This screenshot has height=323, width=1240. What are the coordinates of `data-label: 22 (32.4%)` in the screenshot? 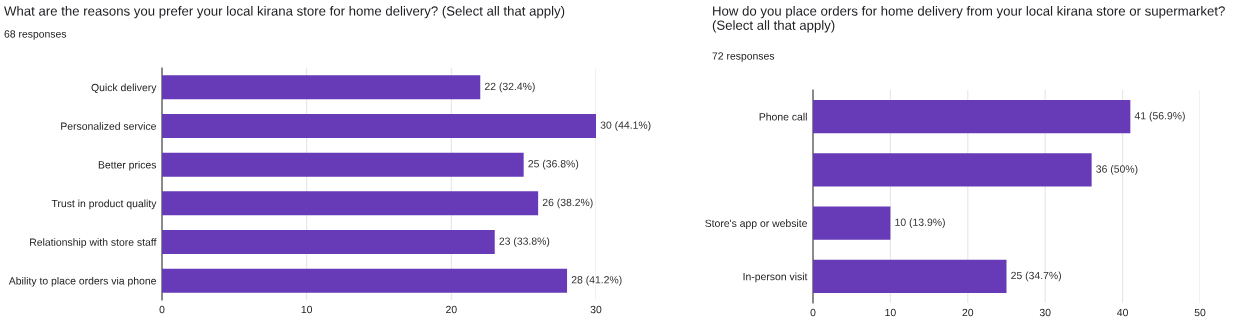 It's located at (509, 87).